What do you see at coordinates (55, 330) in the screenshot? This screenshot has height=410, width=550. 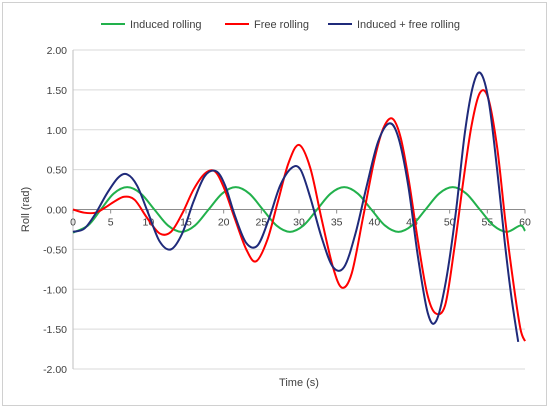 I see `y-tick-label: -1.50` at bounding box center [55, 330].